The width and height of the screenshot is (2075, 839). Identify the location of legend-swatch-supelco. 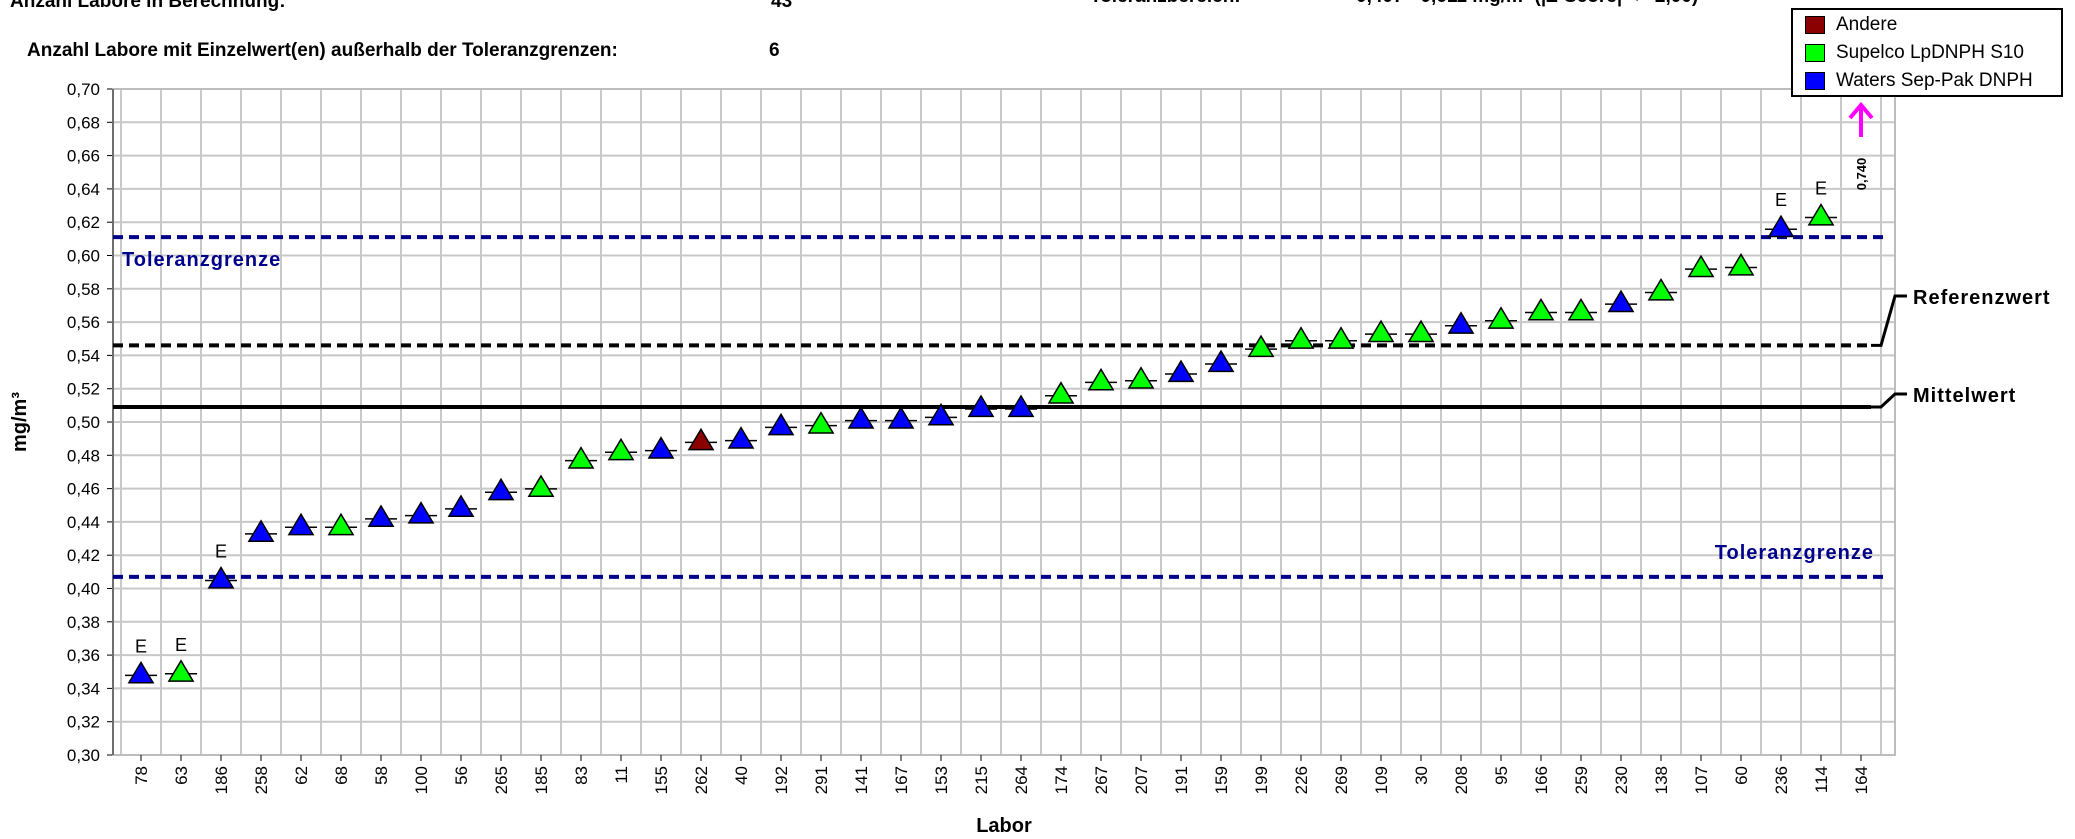
(1815, 53).